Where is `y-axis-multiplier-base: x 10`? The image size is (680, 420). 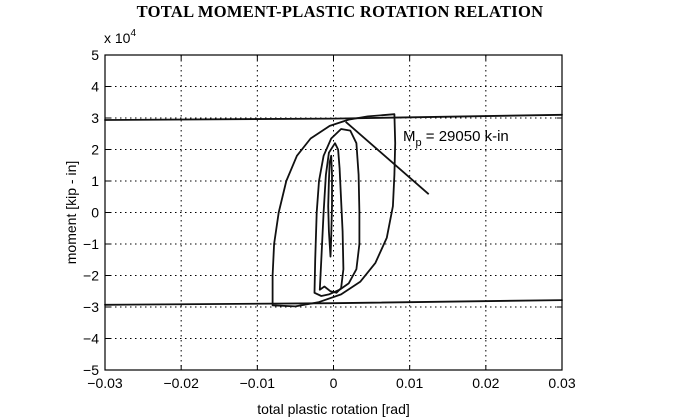 y-axis-multiplier-base: x 10 is located at coordinates (117, 38).